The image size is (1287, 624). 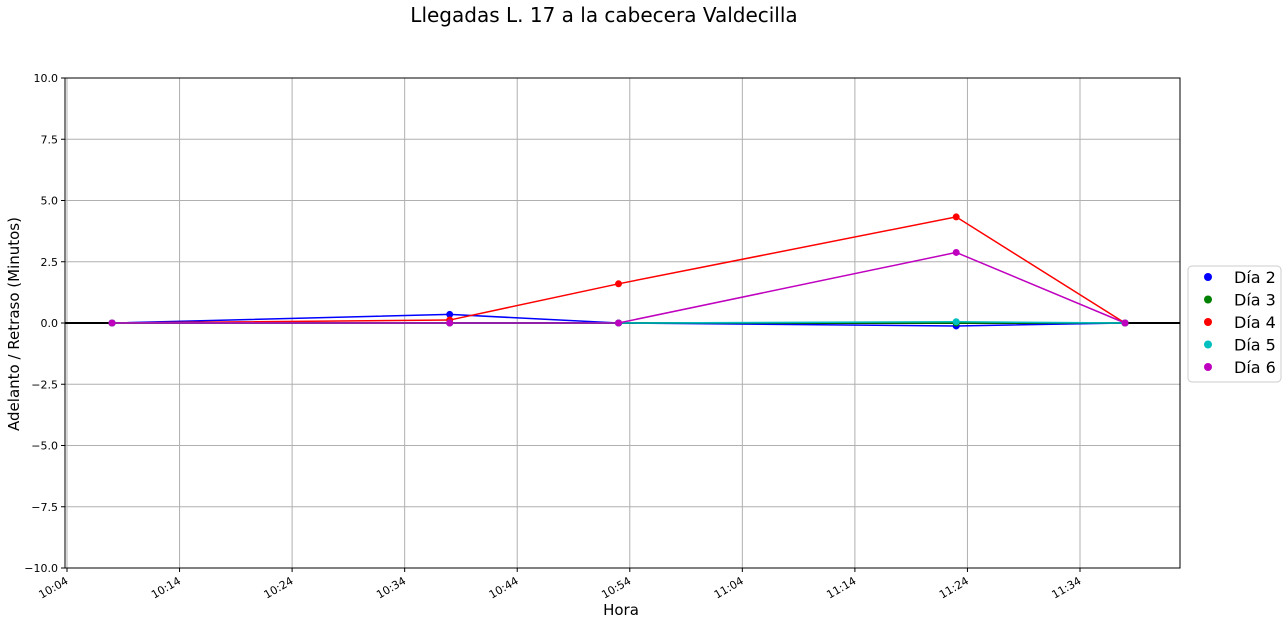 What do you see at coordinates (1255, 300) in the screenshot?
I see `legend-label: Día 3` at bounding box center [1255, 300].